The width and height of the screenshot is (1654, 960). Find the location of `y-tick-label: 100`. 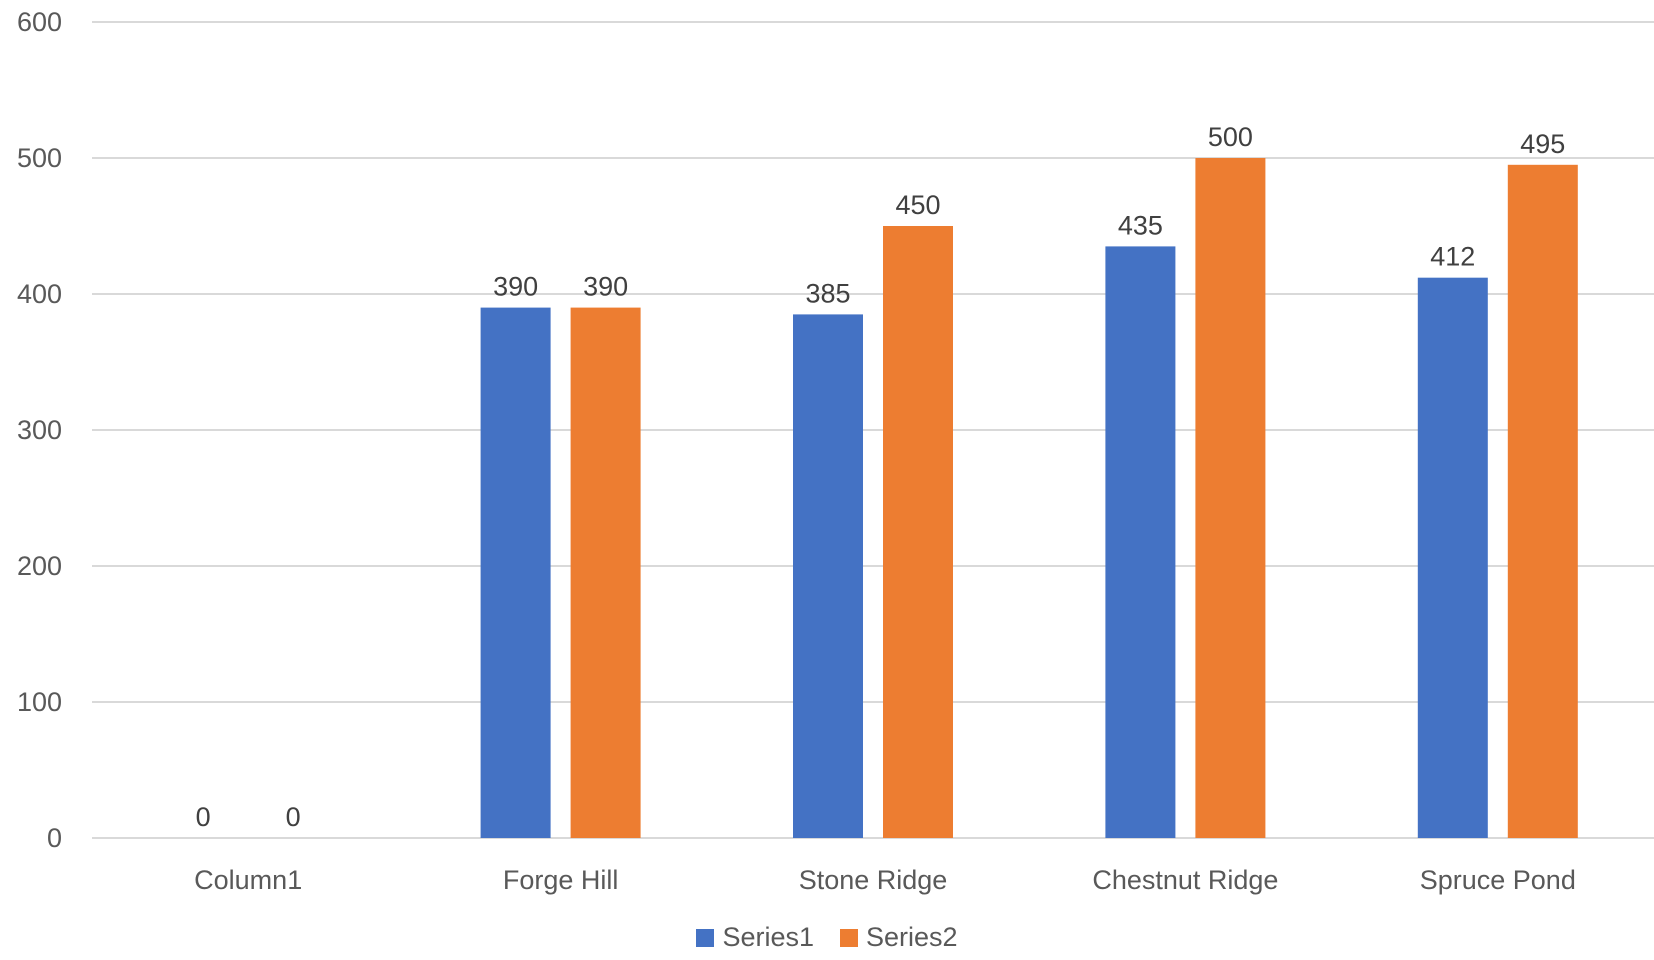

y-tick-label: 100 is located at coordinates (39, 702).